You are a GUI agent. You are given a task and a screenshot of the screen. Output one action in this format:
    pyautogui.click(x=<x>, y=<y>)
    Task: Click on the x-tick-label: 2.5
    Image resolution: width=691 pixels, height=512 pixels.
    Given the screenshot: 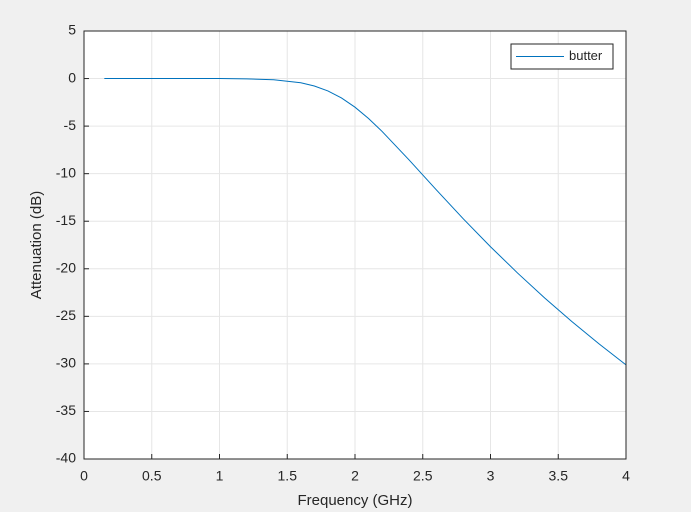 What is the action you would take?
    pyautogui.click(x=423, y=476)
    